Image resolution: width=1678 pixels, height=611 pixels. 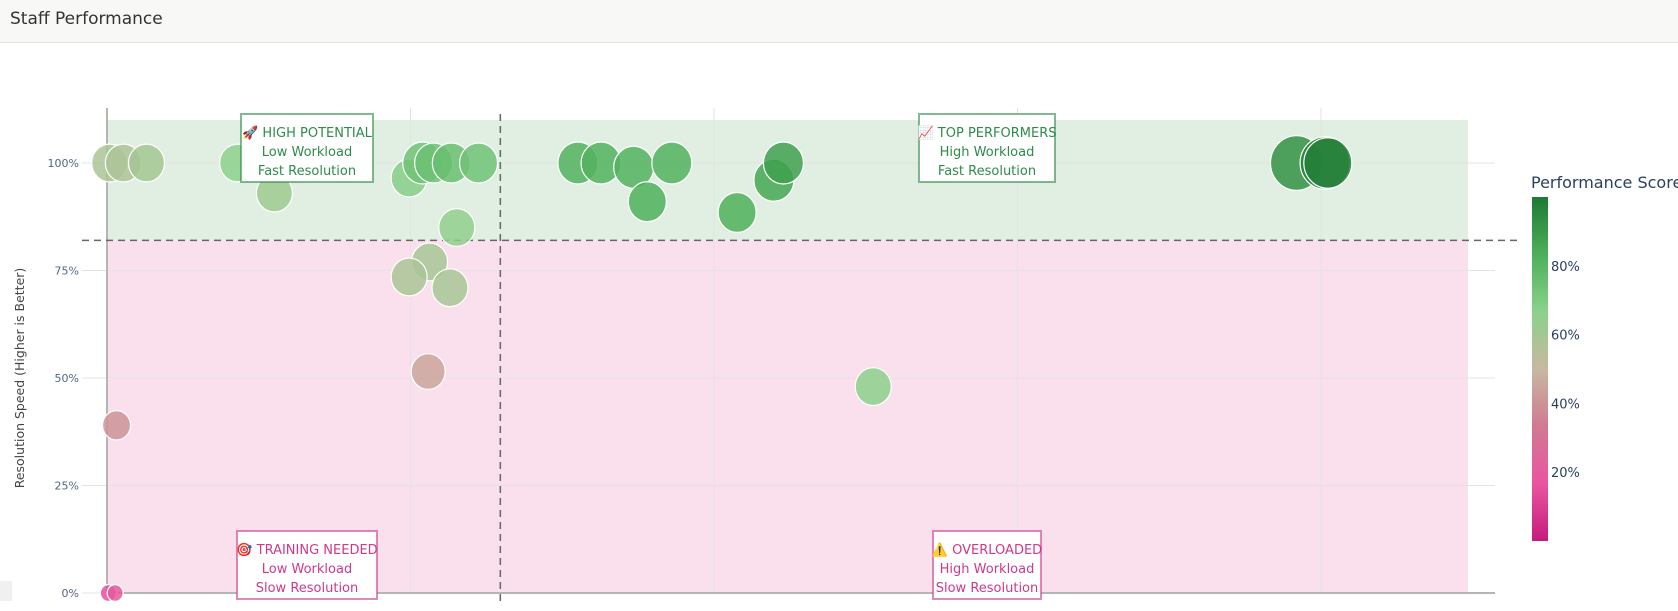 I want to click on colorbar-tick-label: 40%, so click(x=1565, y=404).